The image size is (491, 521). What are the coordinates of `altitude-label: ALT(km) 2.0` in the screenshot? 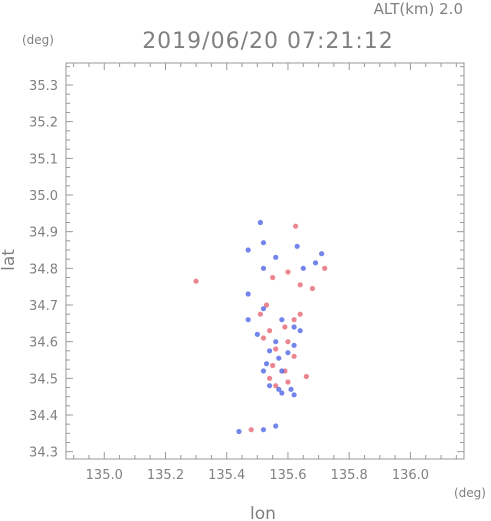 It's located at (418, 9).